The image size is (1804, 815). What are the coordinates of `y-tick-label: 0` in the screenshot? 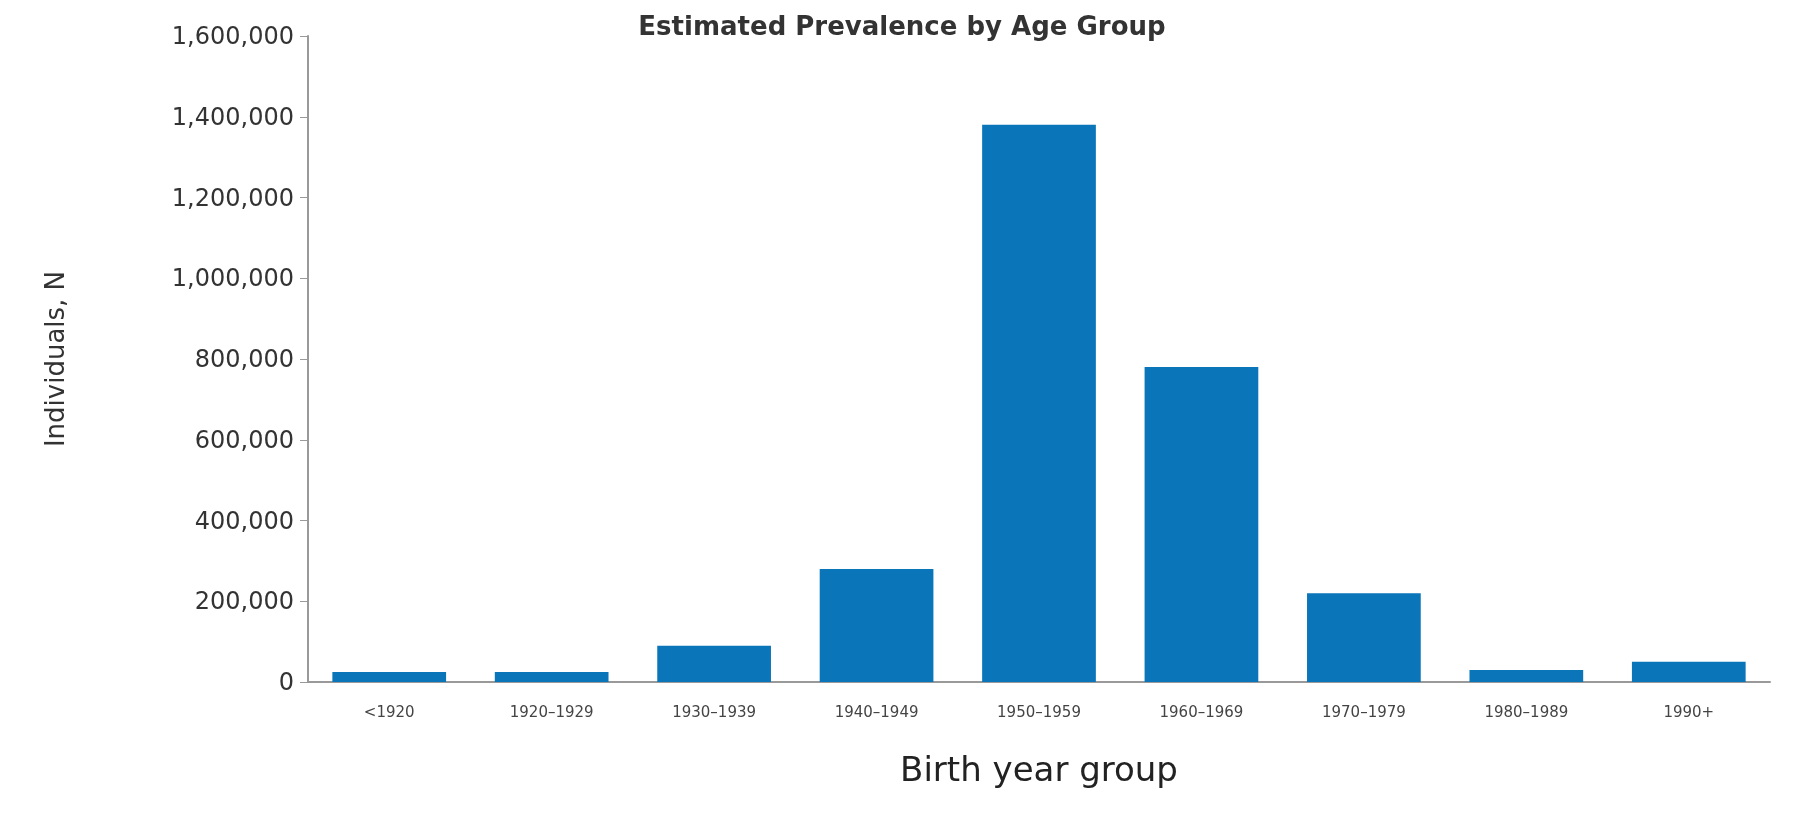 It's located at (286, 682).